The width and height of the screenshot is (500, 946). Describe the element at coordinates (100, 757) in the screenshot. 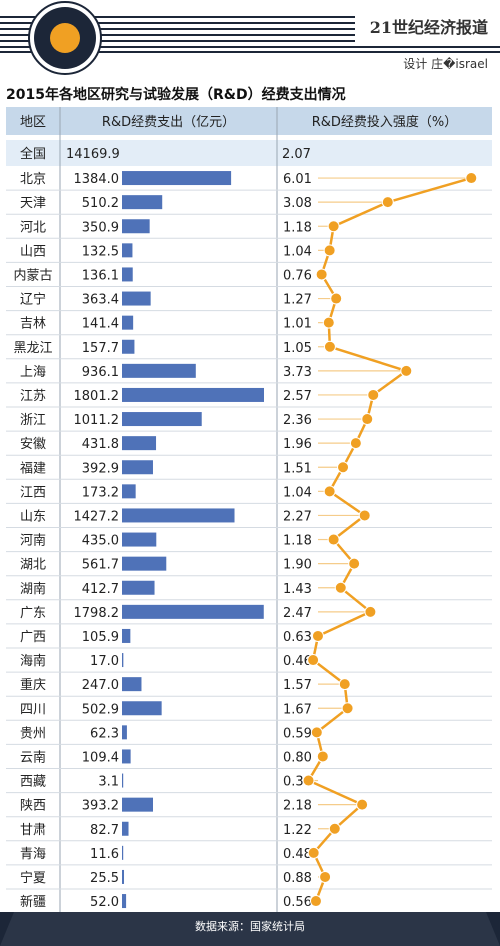

I see `spend-label: 109.4` at that location.